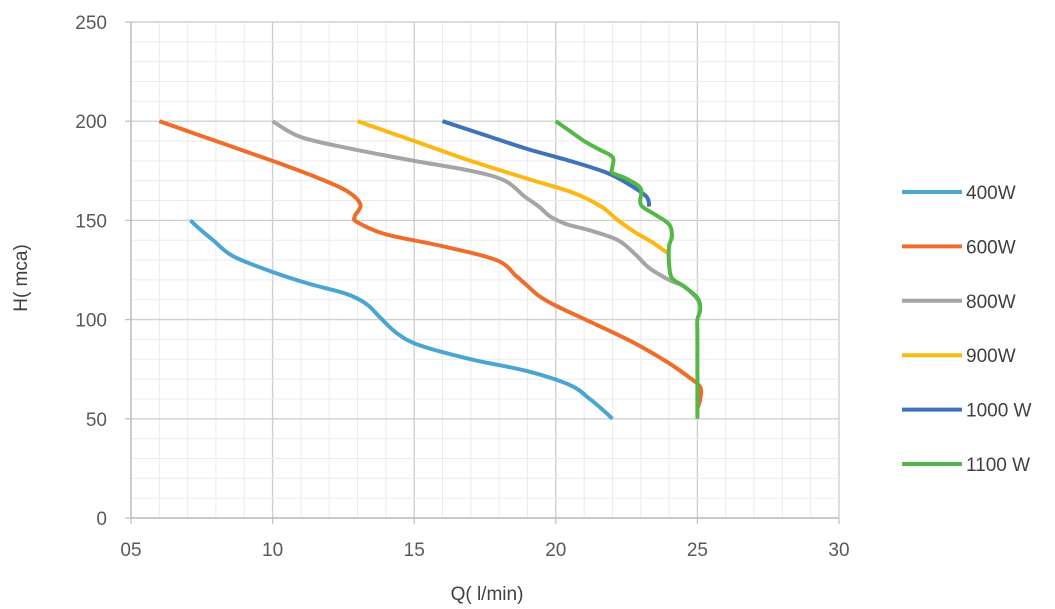  What do you see at coordinates (91, 122) in the screenshot?
I see `y-tick-label: 200` at bounding box center [91, 122].